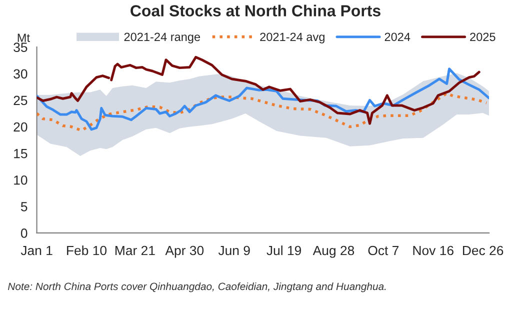 This screenshot has height=314, width=511. Describe the element at coordinates (383, 251) in the screenshot. I see `x-tick-label: Oct 7` at that location.